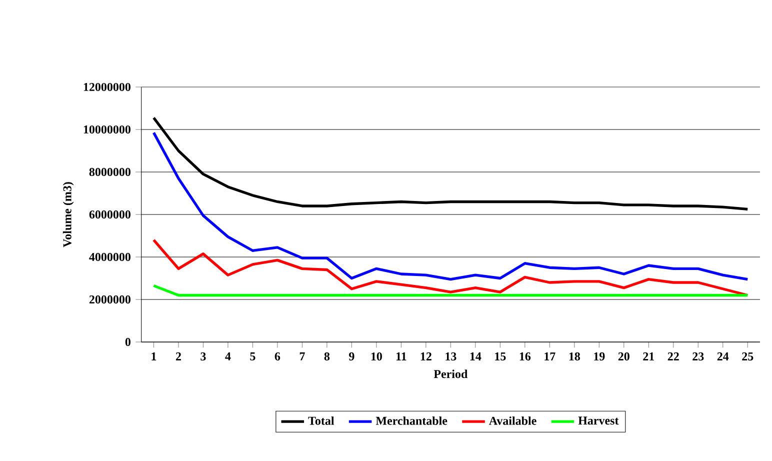 The width and height of the screenshot is (772, 461). I want to click on legend-label: Merchantable, so click(412, 420).